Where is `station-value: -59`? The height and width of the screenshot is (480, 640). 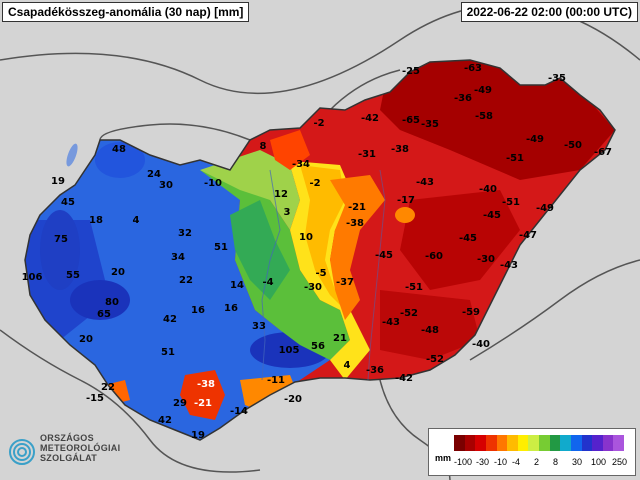
station-value: -59 is located at coordinates (471, 312).